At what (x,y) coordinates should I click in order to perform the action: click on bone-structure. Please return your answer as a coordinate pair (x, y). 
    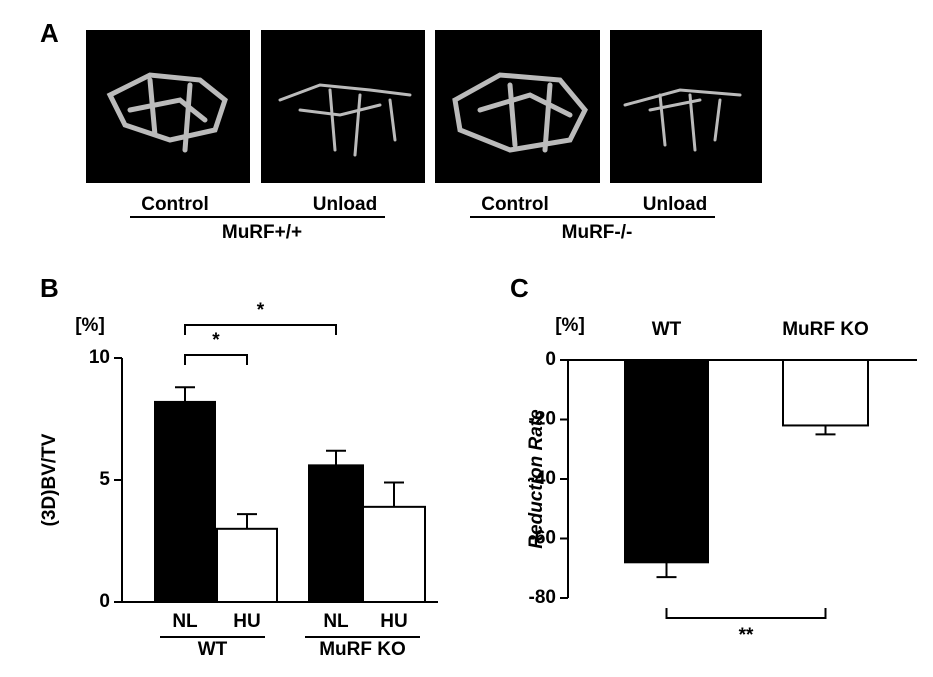
    Looking at the image, I should click on (424, 114).